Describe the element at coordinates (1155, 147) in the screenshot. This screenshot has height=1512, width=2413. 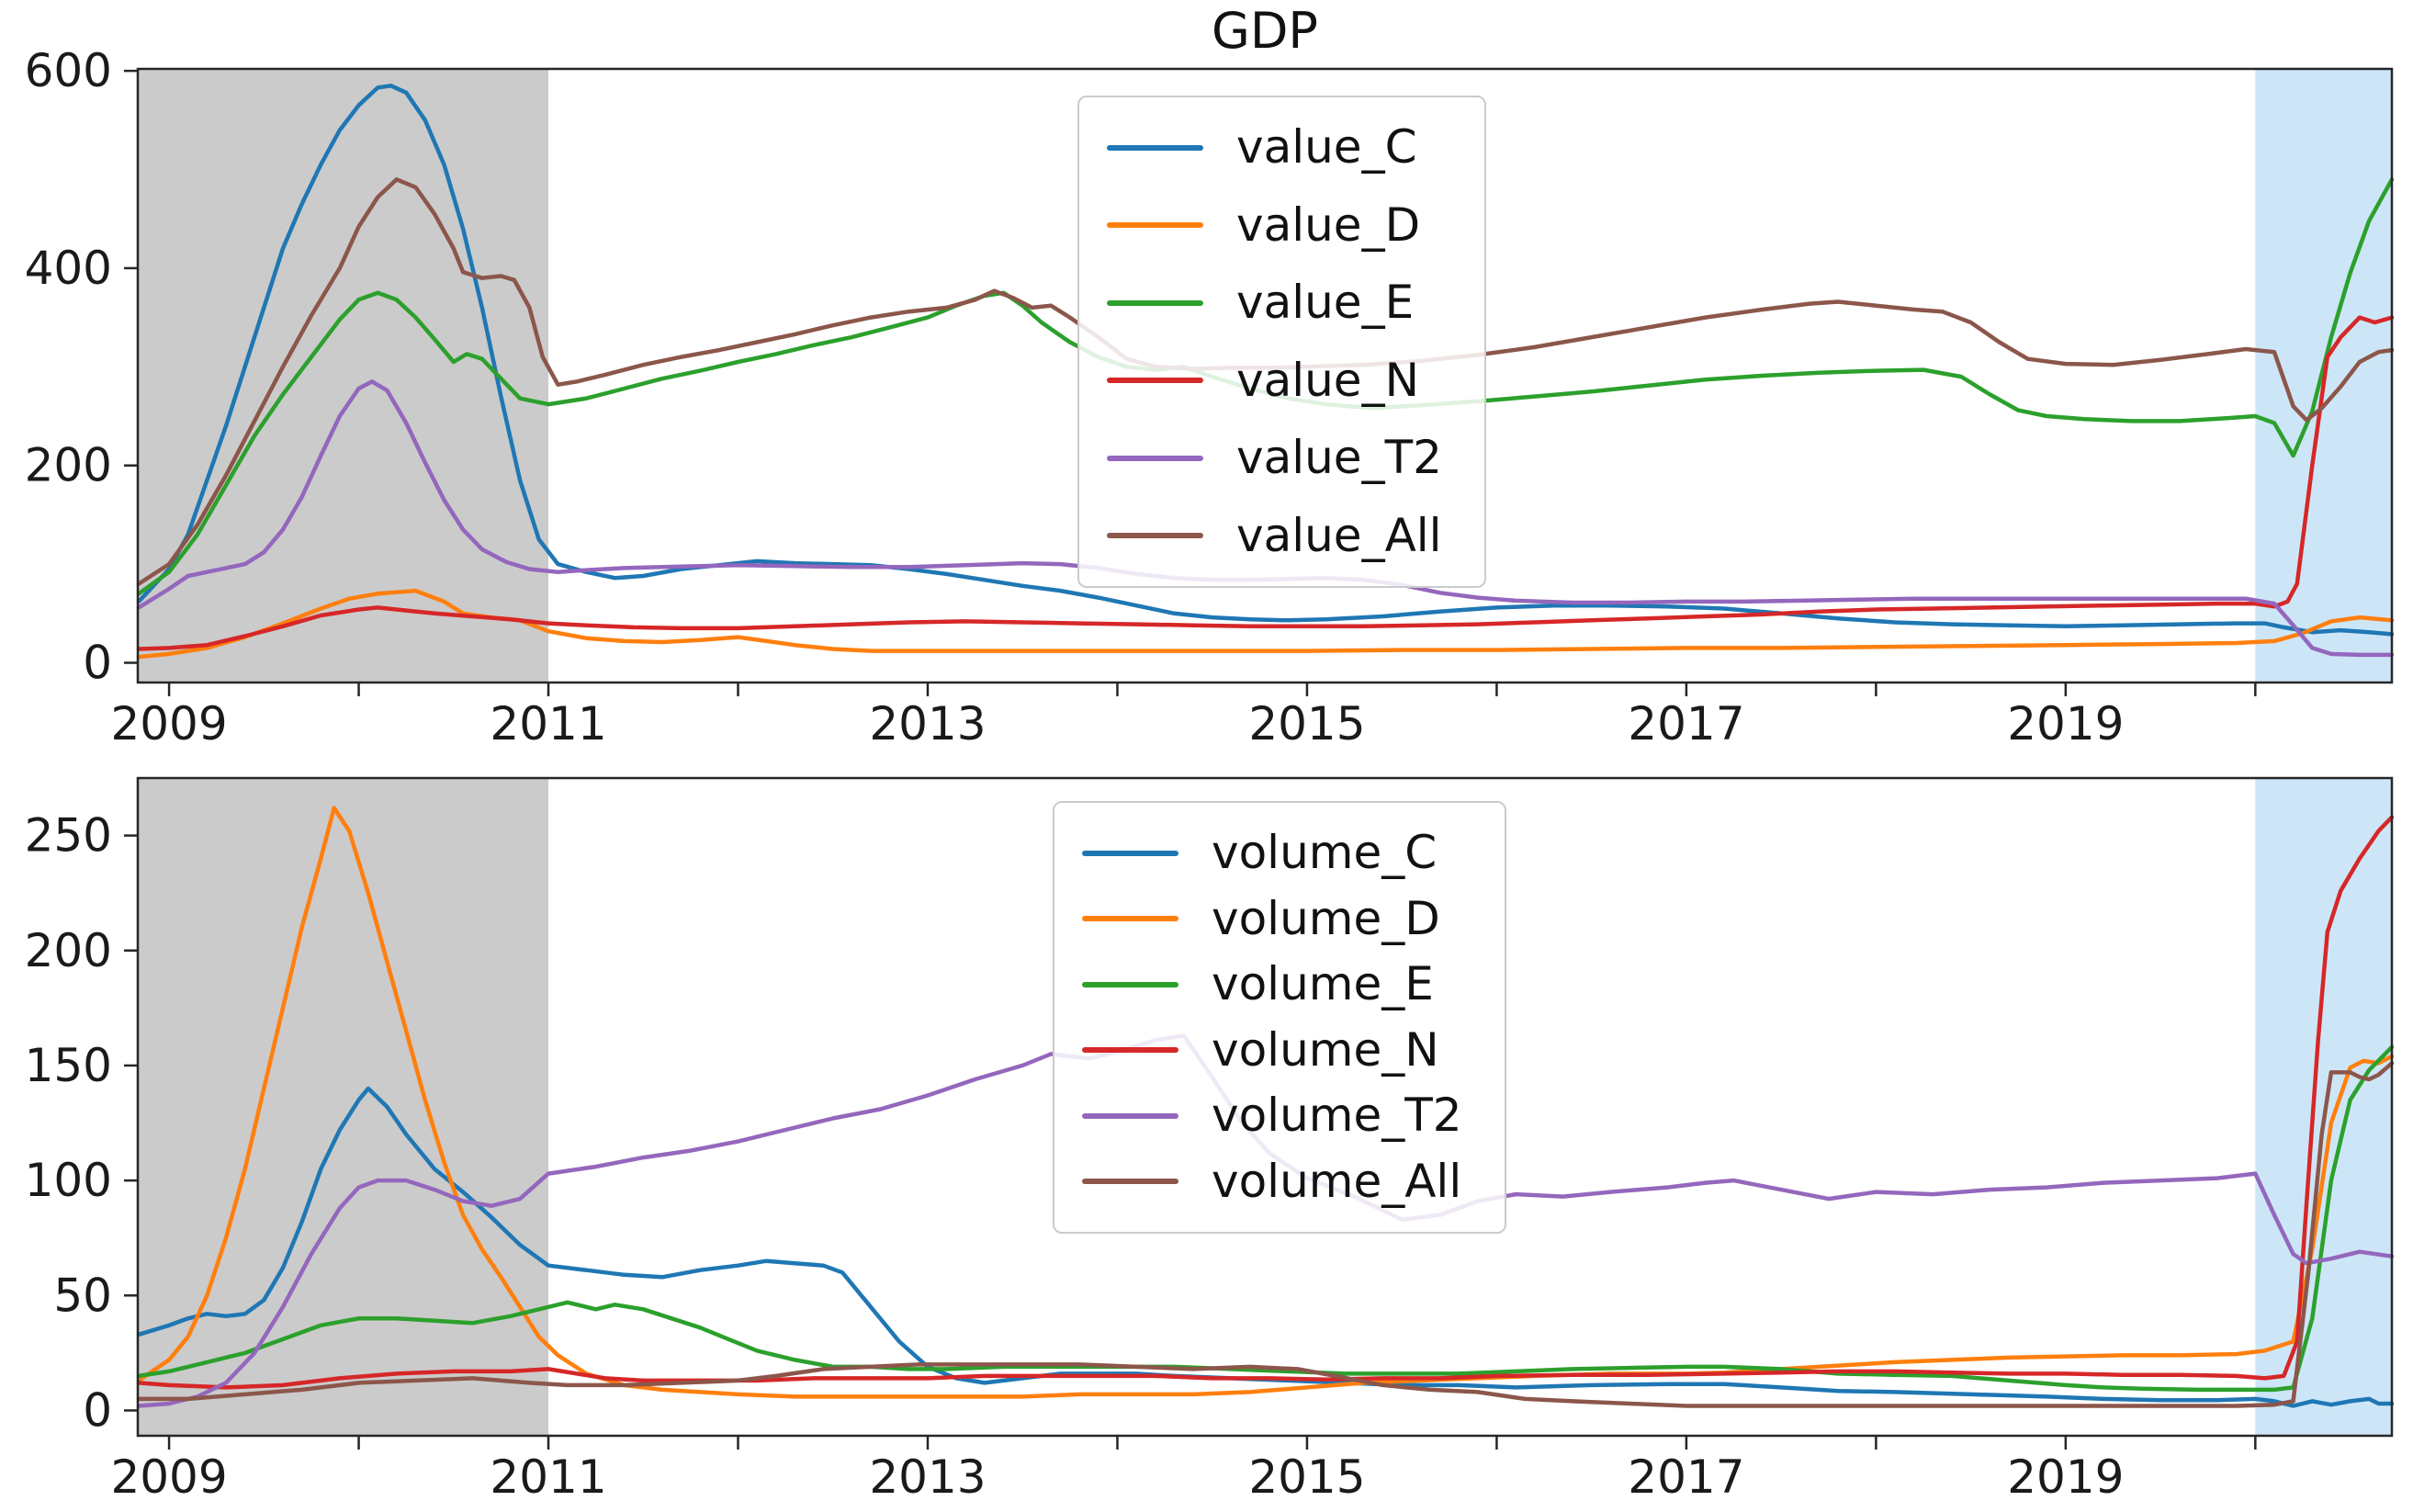
I see `legend-line-swatch-value_C` at that location.